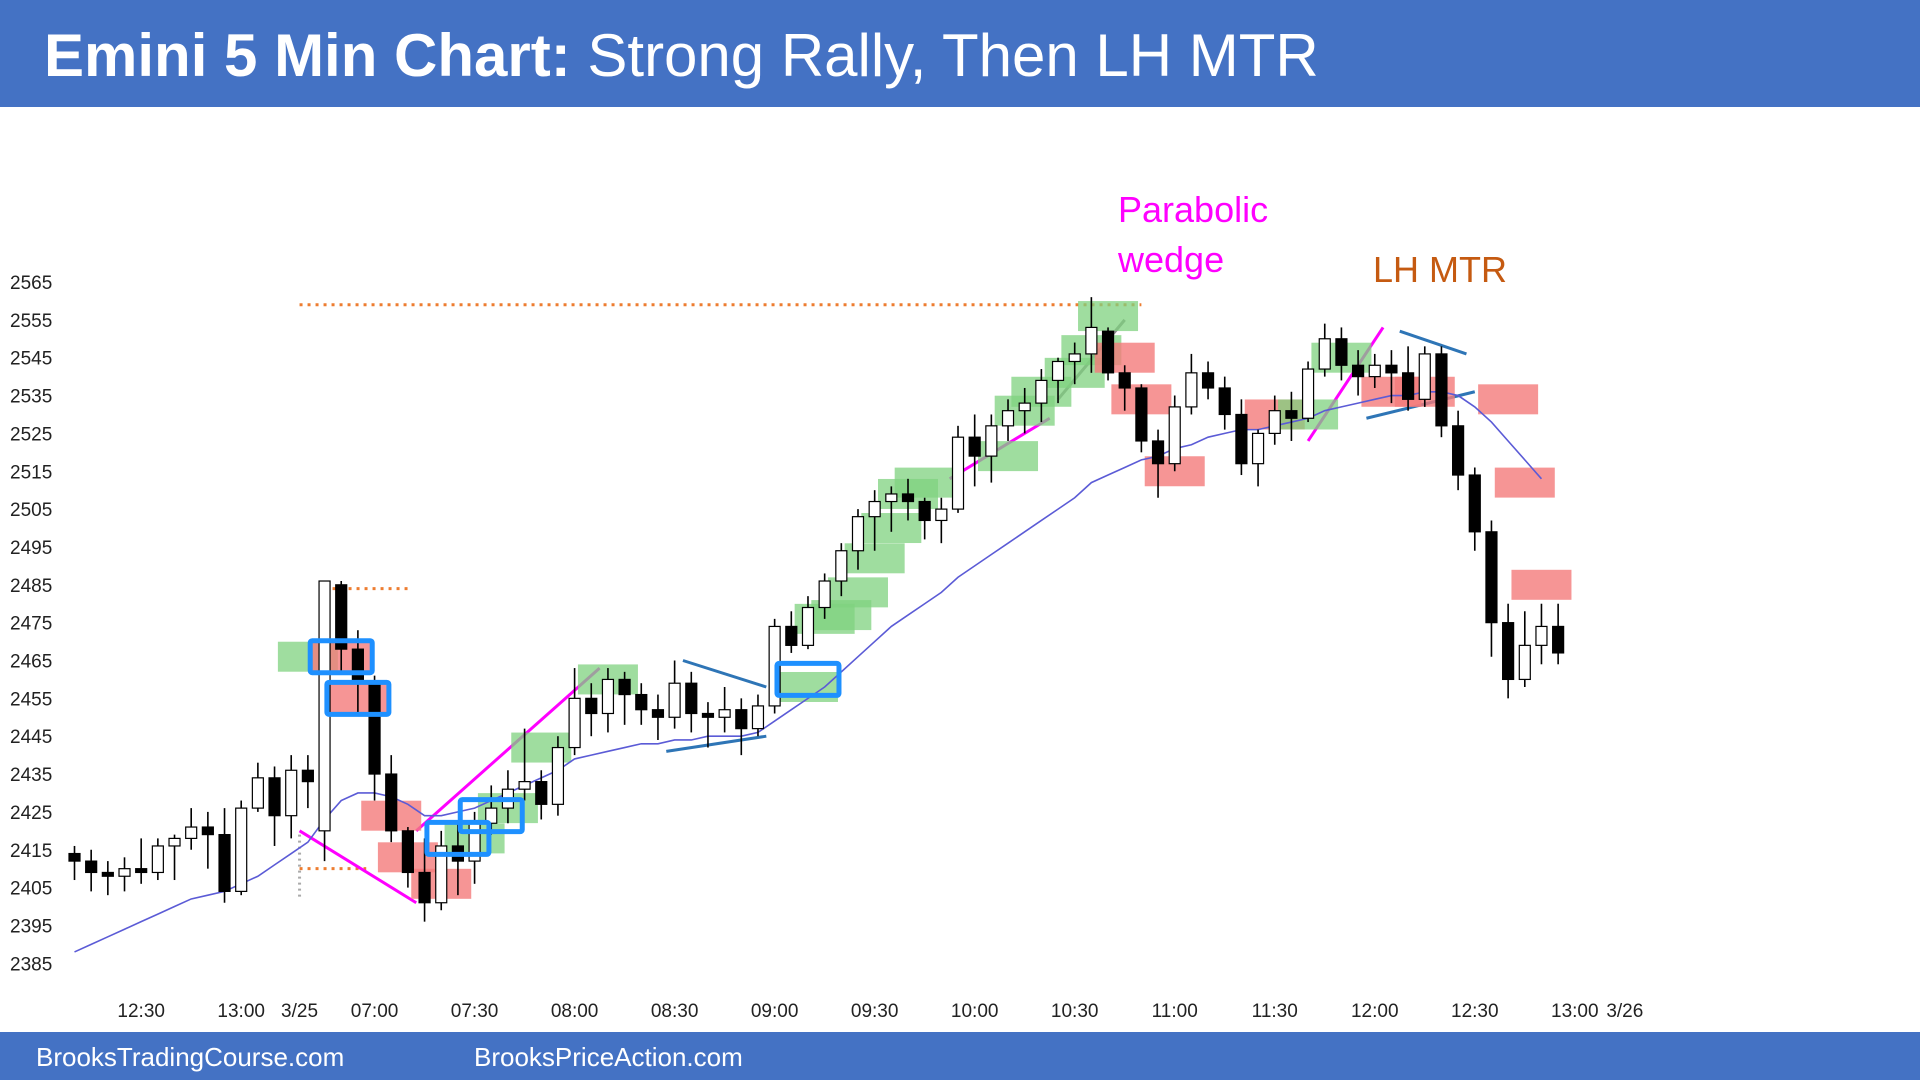 The image size is (1920, 1080). What do you see at coordinates (1171, 259) in the screenshot?
I see `annotation-parabolic-line2: wedge` at bounding box center [1171, 259].